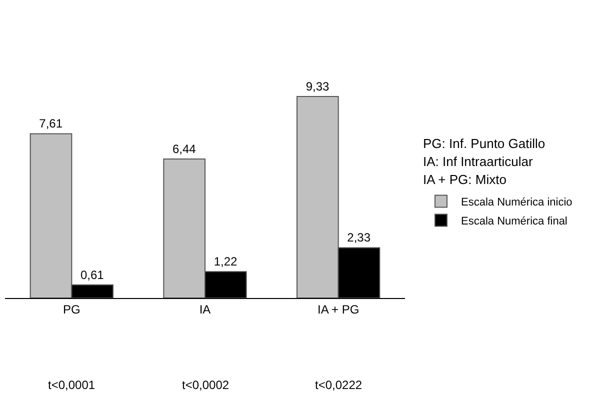 The image size is (605, 412). What do you see at coordinates (464, 179) in the screenshot?
I see `text: IA + PG: Mixto` at bounding box center [464, 179].